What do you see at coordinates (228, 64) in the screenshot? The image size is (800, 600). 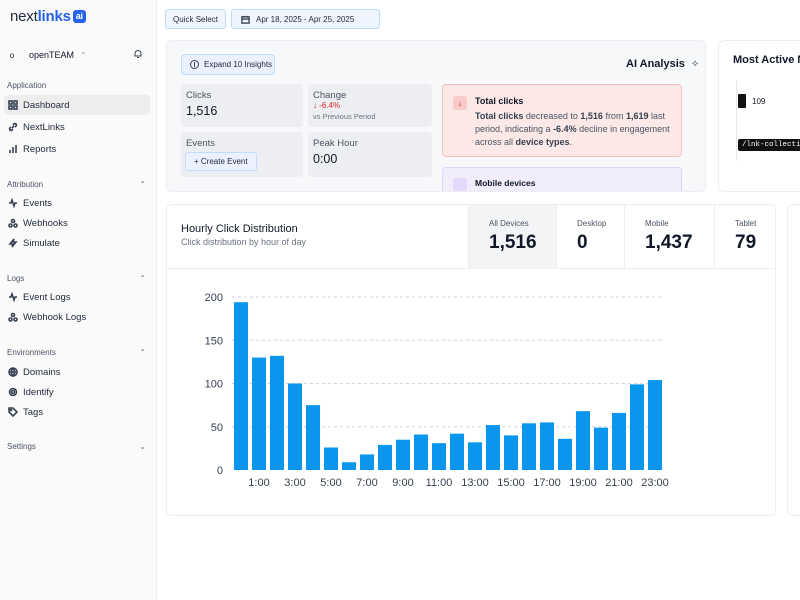 I see `expand-insights-button: Expand 10 Insights` at bounding box center [228, 64].